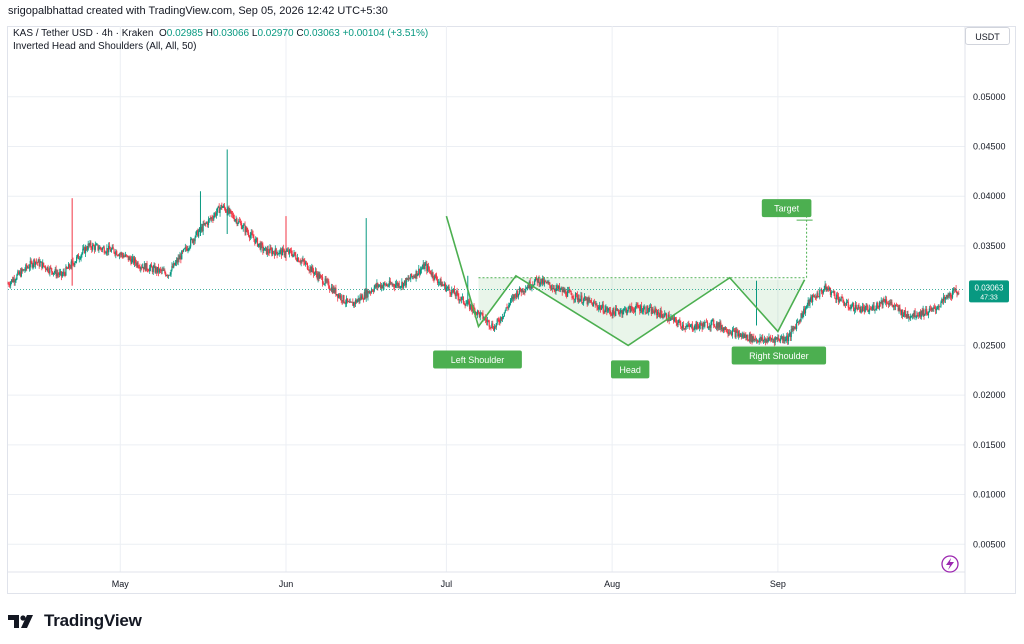  Describe the element at coordinates (121, 584) in the screenshot. I see `x-tick-label: May` at that location.